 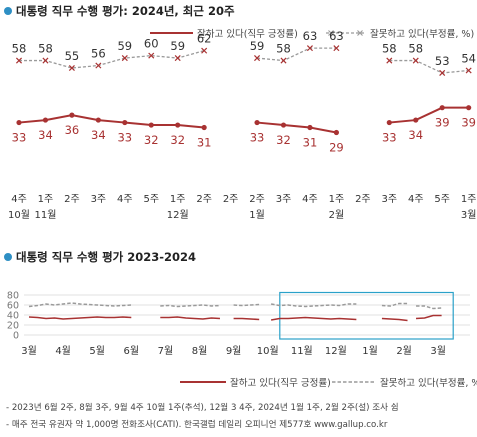 What do you see at coordinates (97, 351) in the screenshot?
I see `x-tick-label: 5월` at bounding box center [97, 351].